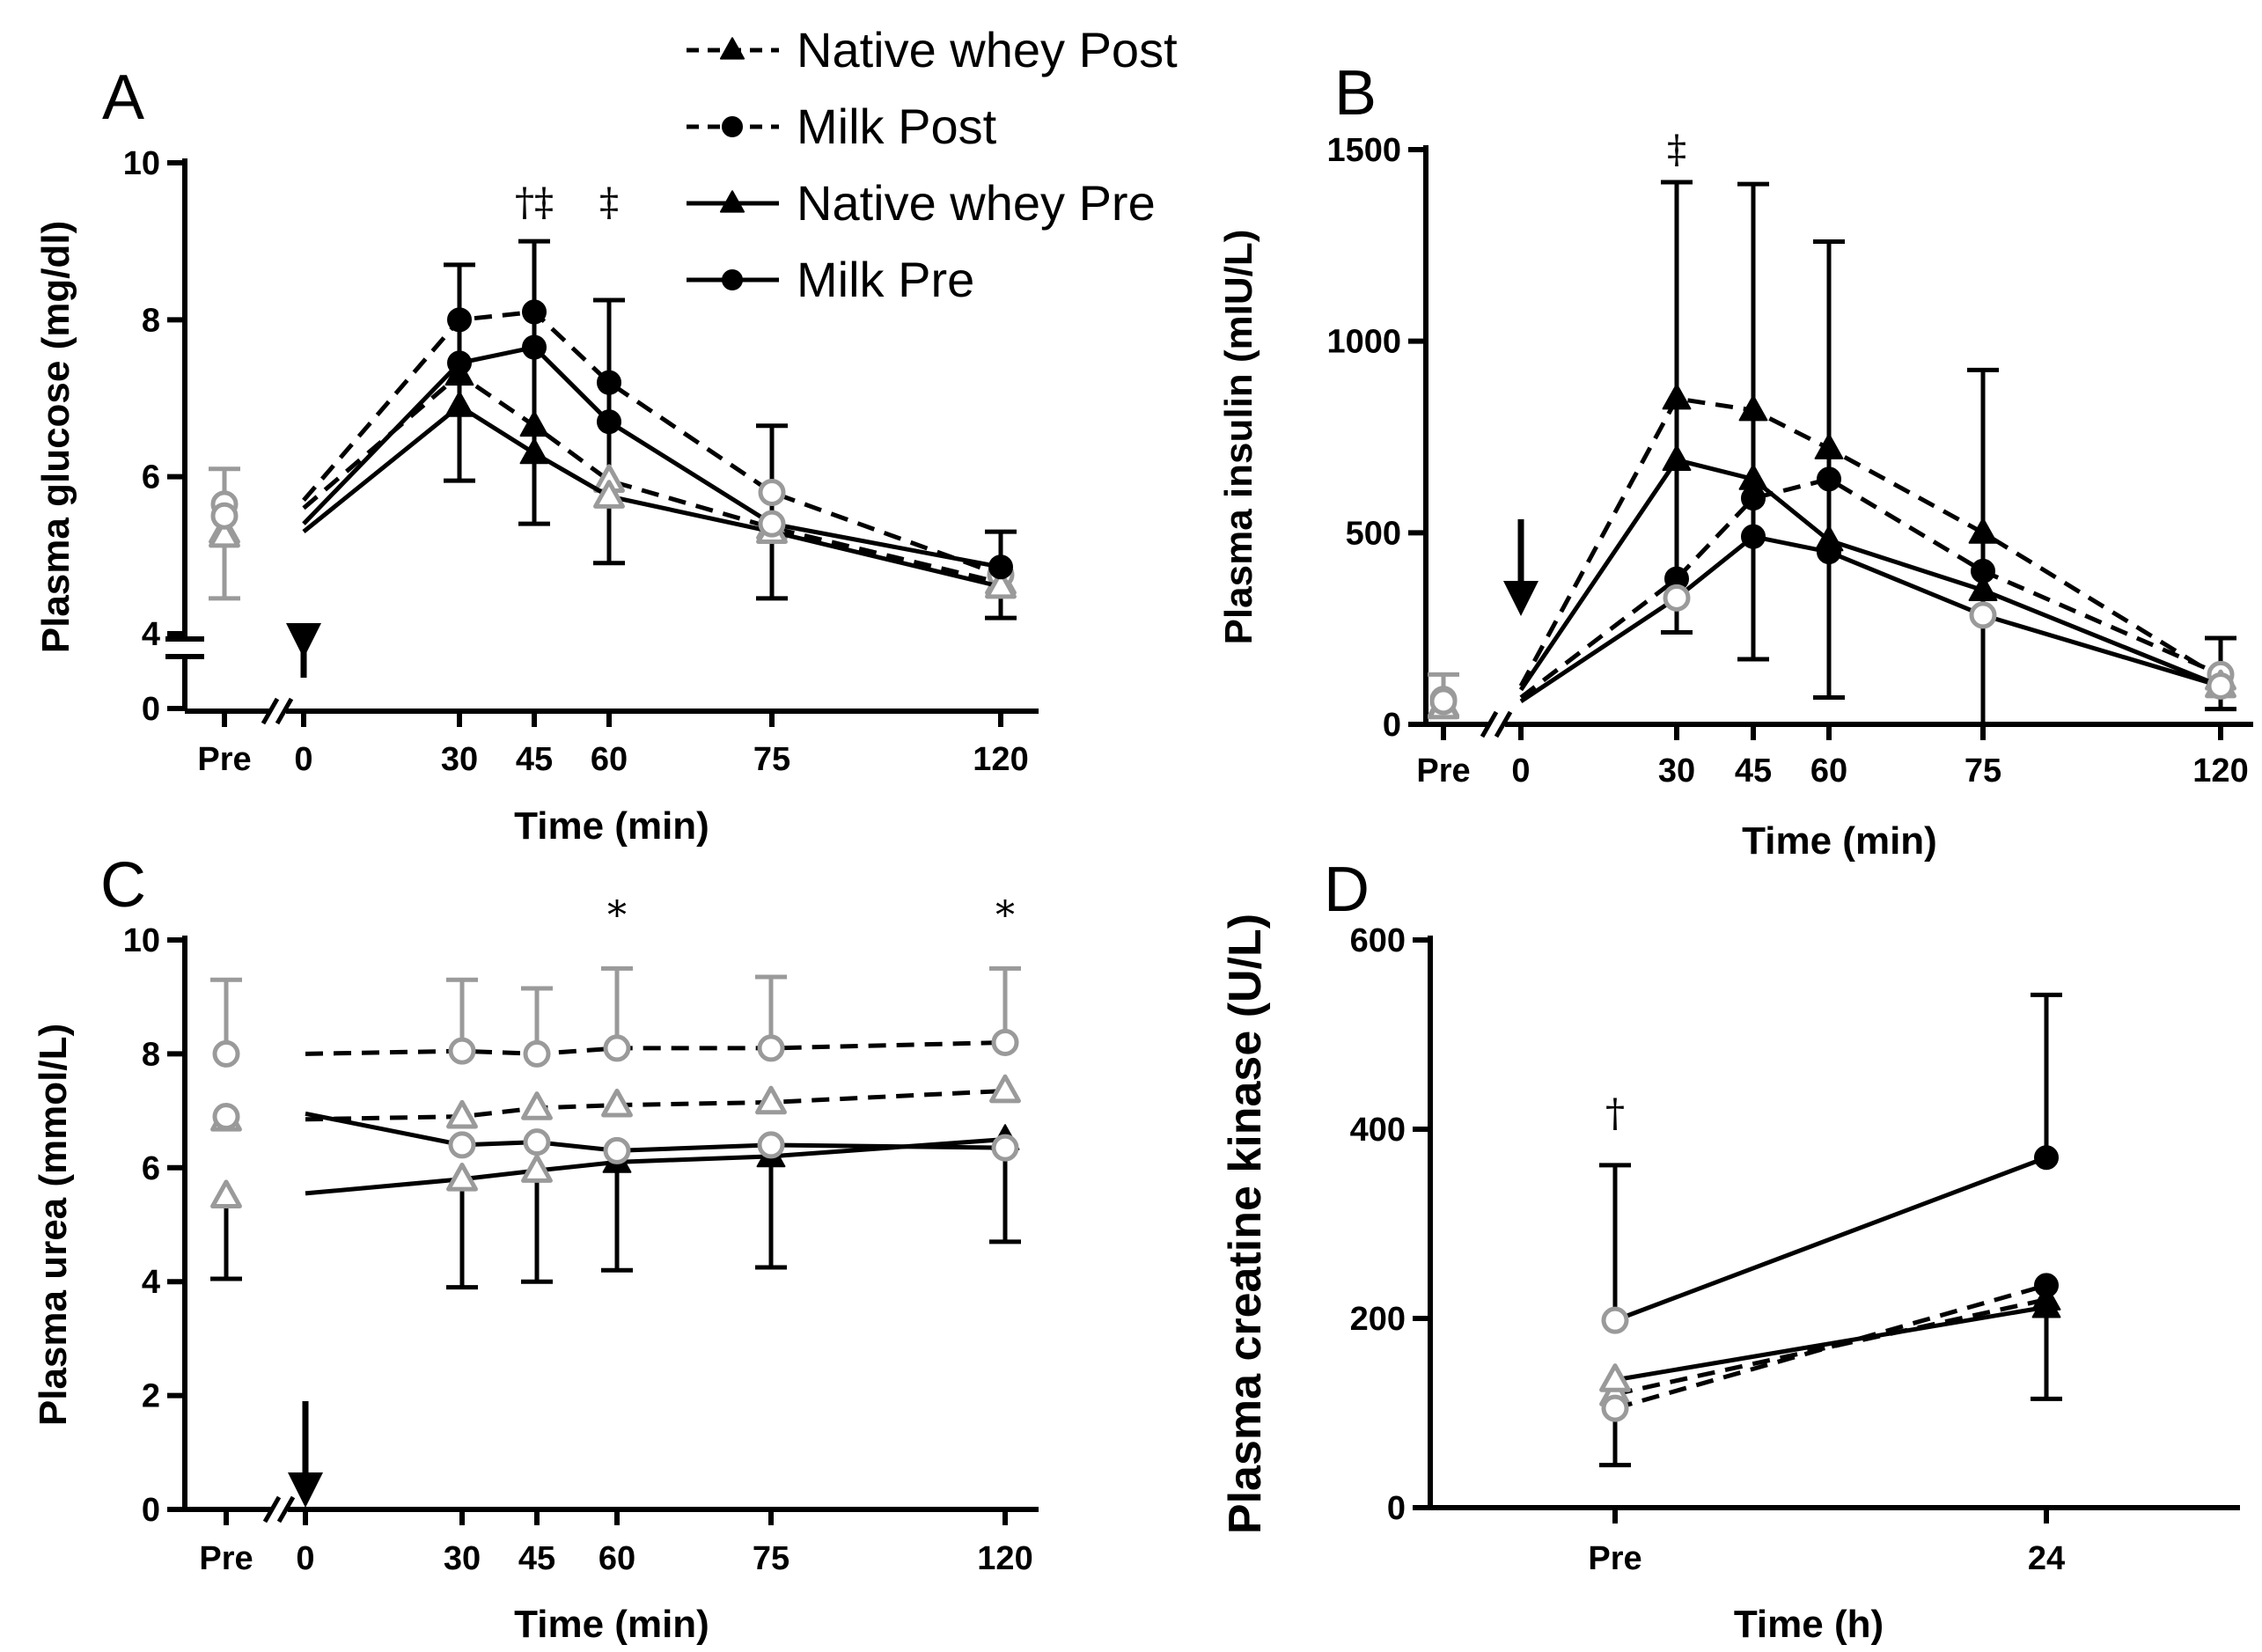 The width and height of the screenshot is (2262, 1652). Describe the element at coordinates (885, 279) in the screenshot. I see `legend-label: Milk Pre` at that location.